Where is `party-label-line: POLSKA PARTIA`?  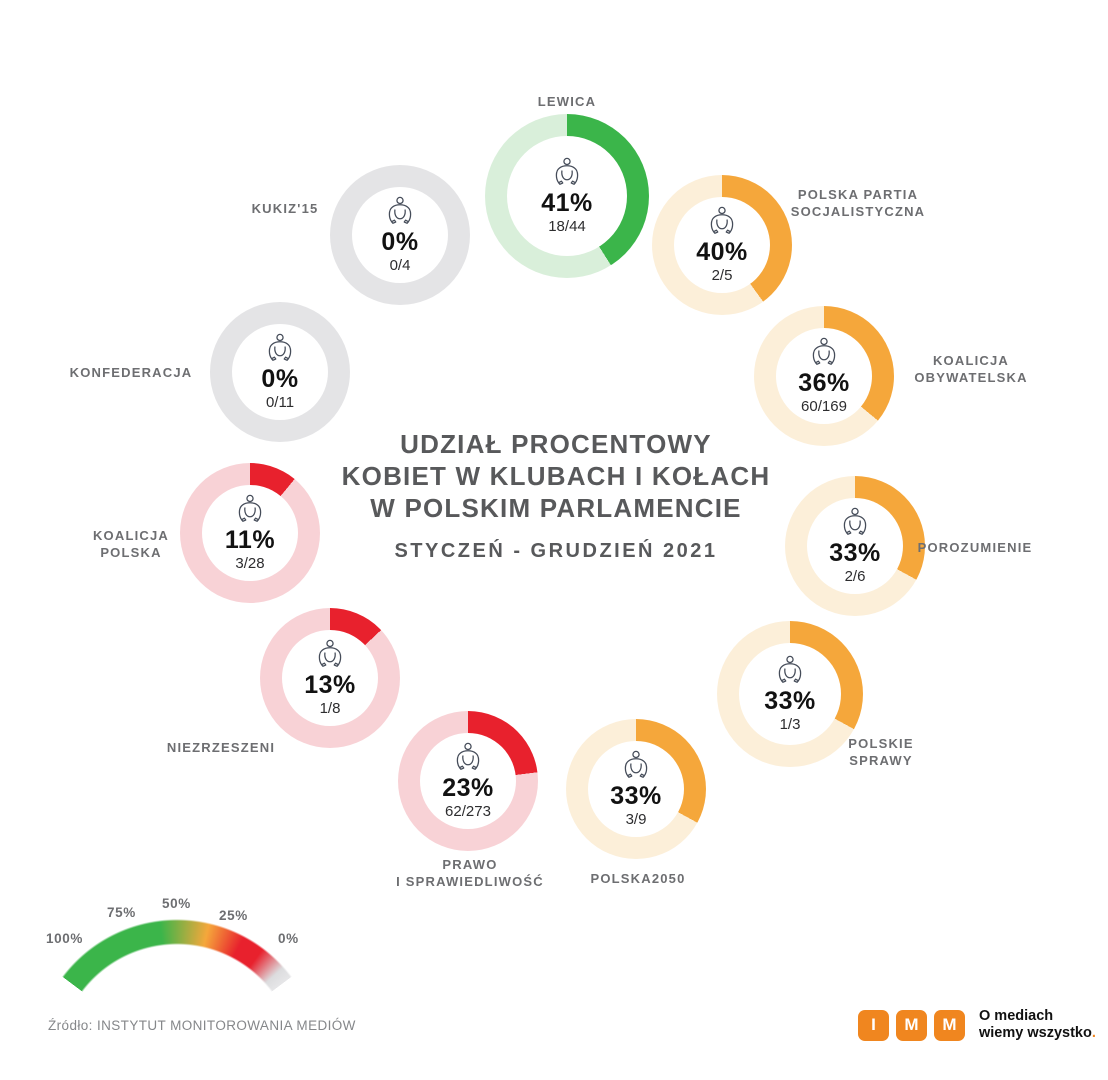
party-label-line: POLSKA PARTIA is located at coordinates (858, 194).